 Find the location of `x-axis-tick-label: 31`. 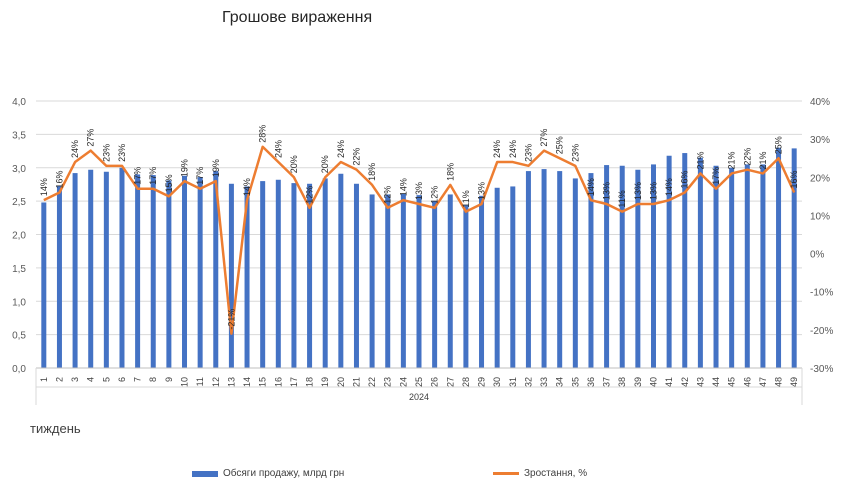

x-axis-tick-label: 31 is located at coordinates (513, 382).